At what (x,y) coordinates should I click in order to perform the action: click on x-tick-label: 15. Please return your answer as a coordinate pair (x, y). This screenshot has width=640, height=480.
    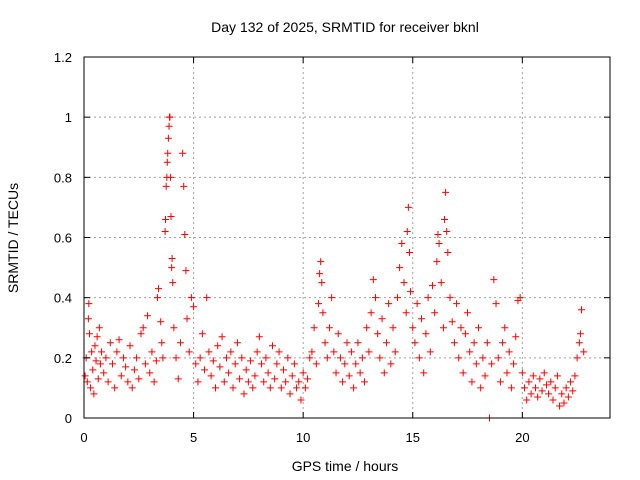
    Looking at the image, I should click on (413, 437).